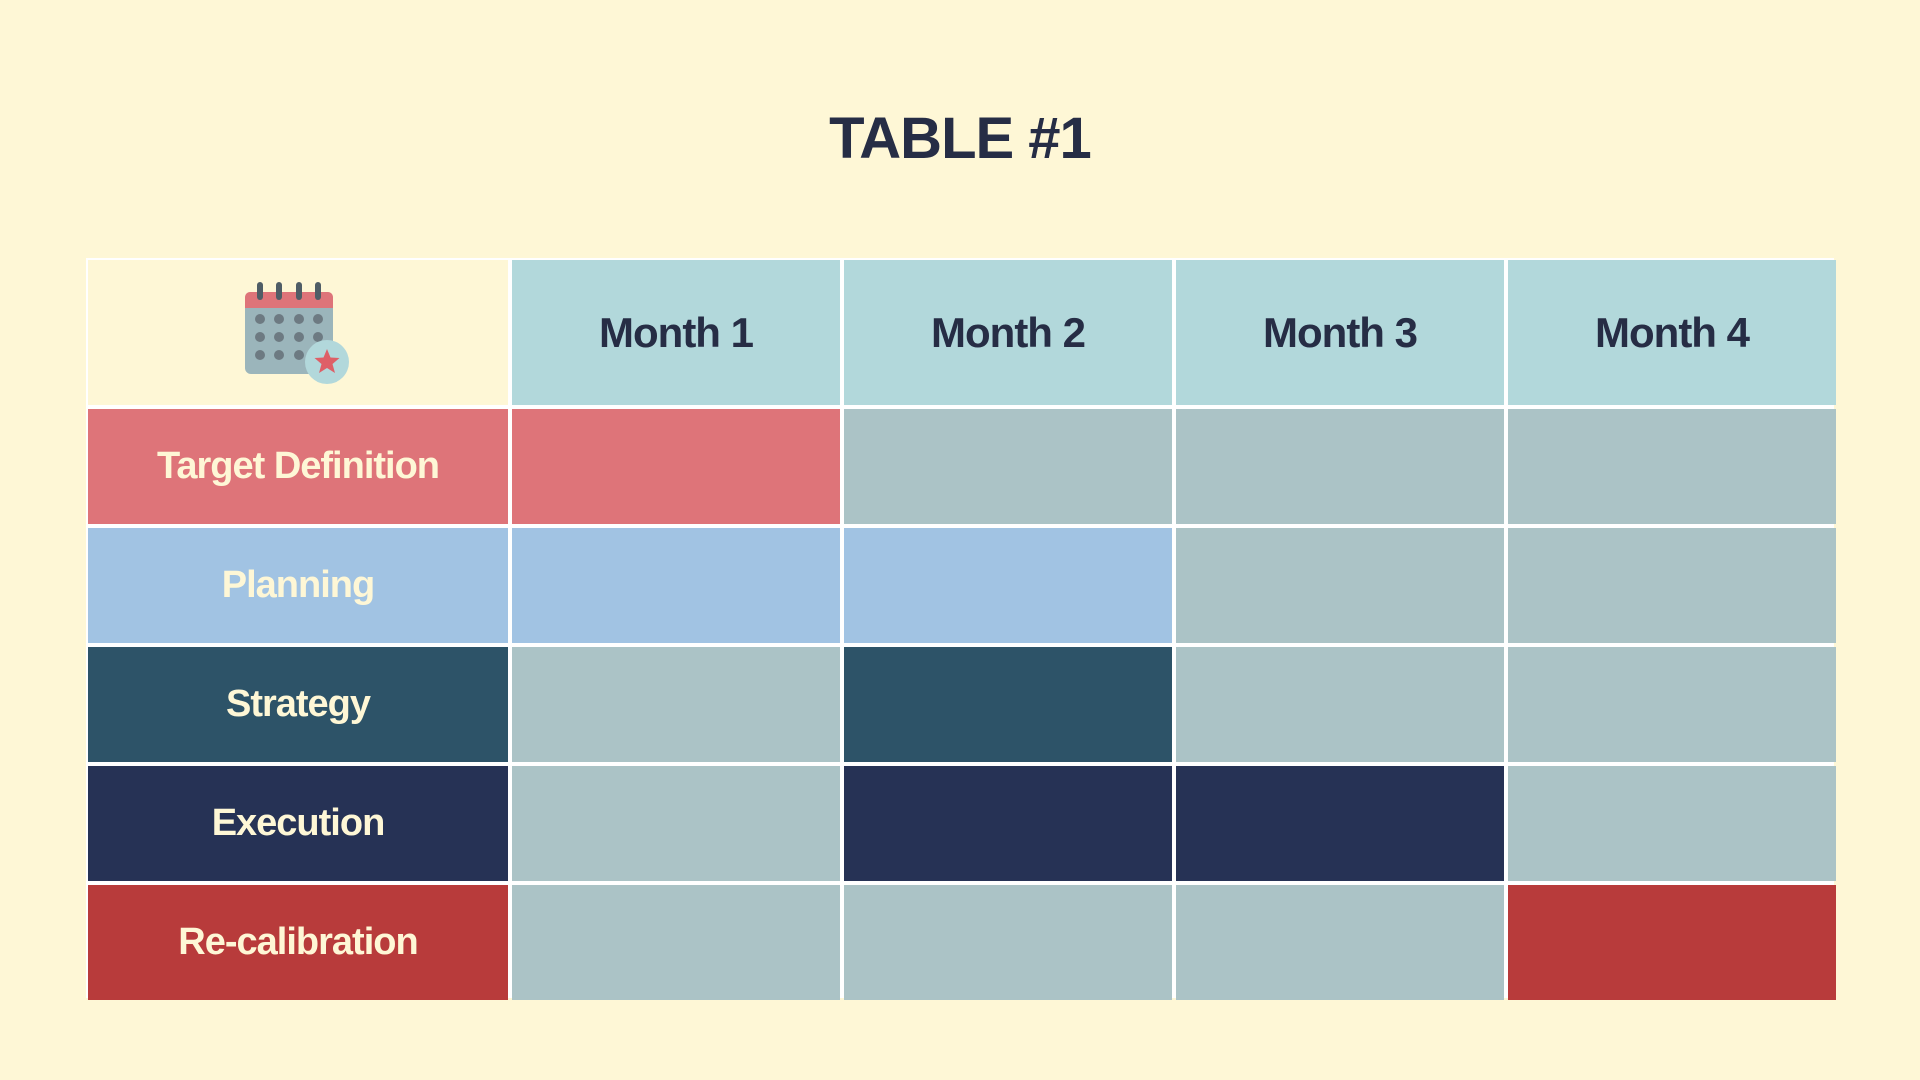 The image size is (1920, 1080). I want to click on column-header-month-4: Month 4, so click(1672, 332).